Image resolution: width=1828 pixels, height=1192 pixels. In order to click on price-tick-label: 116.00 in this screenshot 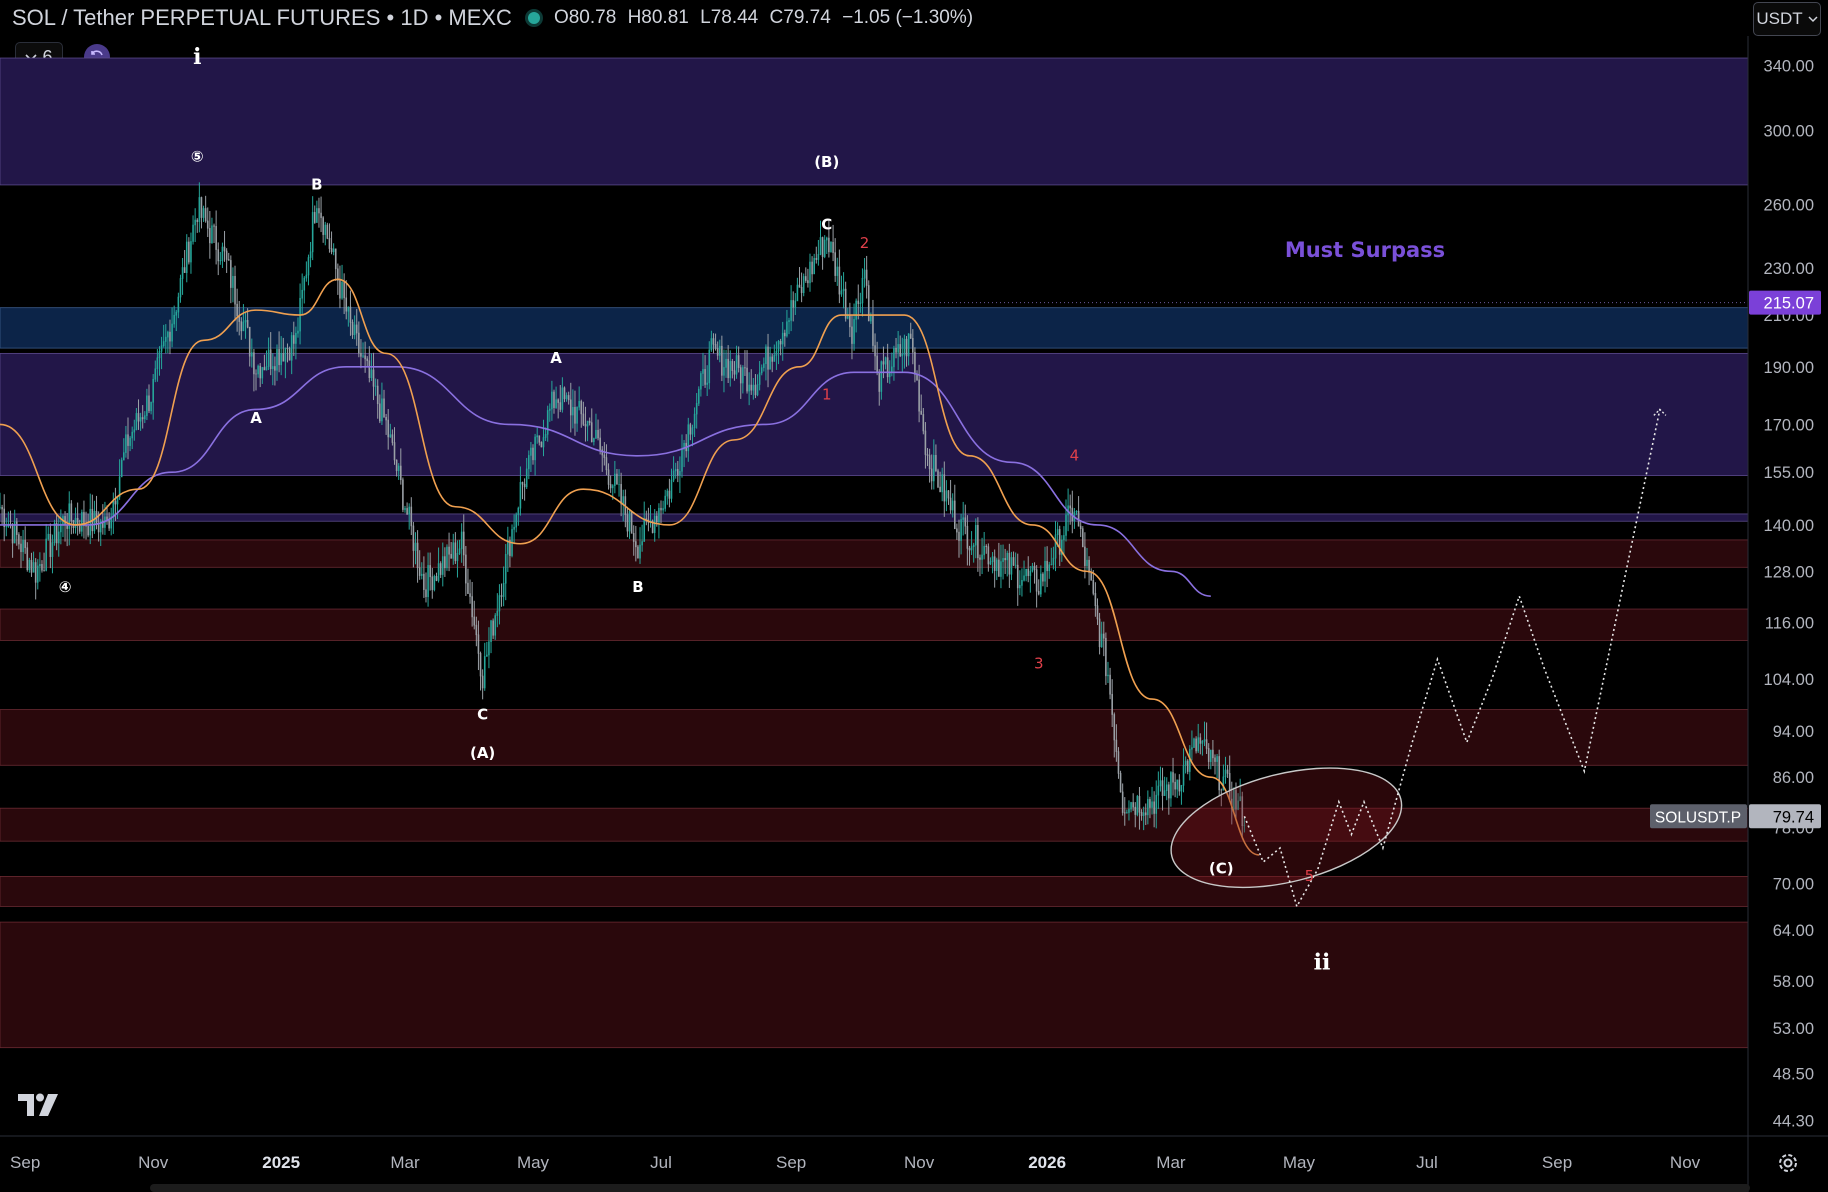, I will do `click(1789, 623)`.